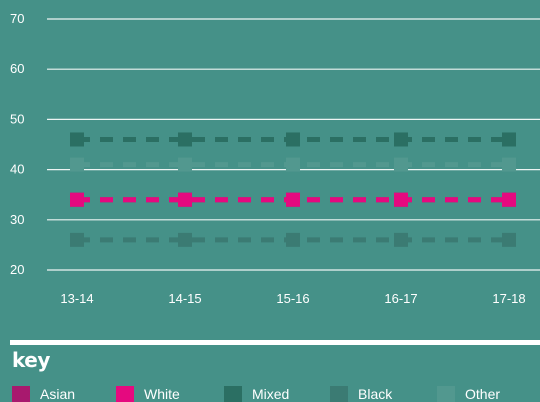  I want to click on y-tick-label-20: 20, so click(17, 269).